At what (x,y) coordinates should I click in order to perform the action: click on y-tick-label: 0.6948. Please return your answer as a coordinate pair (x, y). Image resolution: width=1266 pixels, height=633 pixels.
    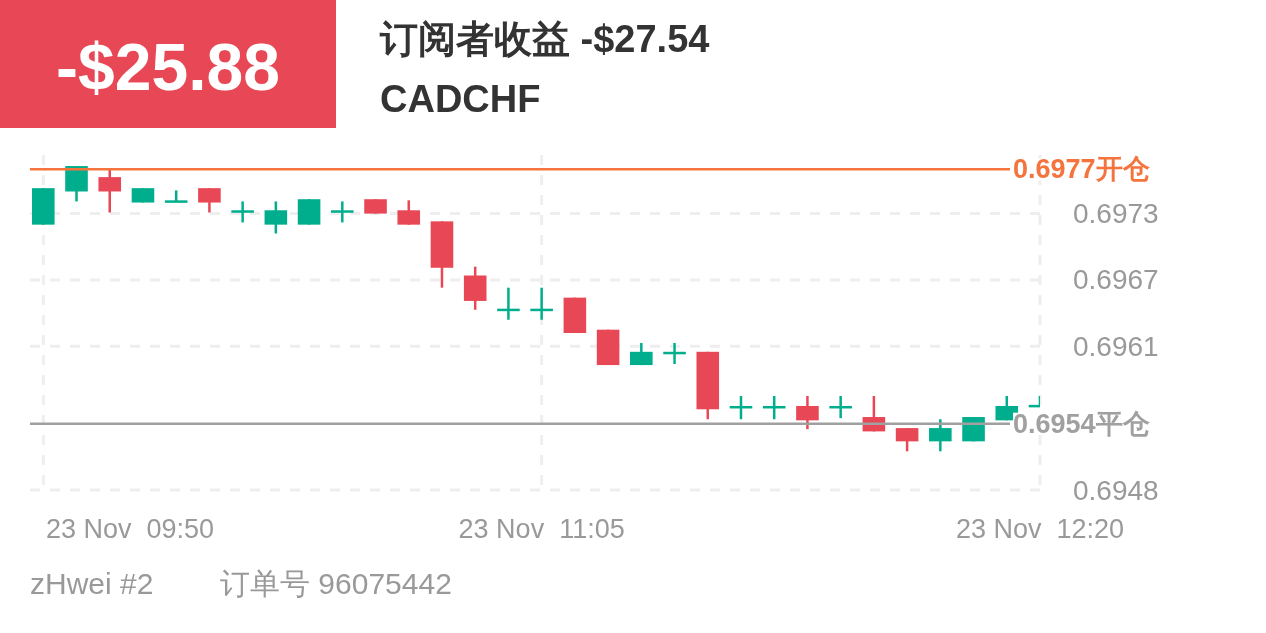
    Looking at the image, I should click on (1116, 490).